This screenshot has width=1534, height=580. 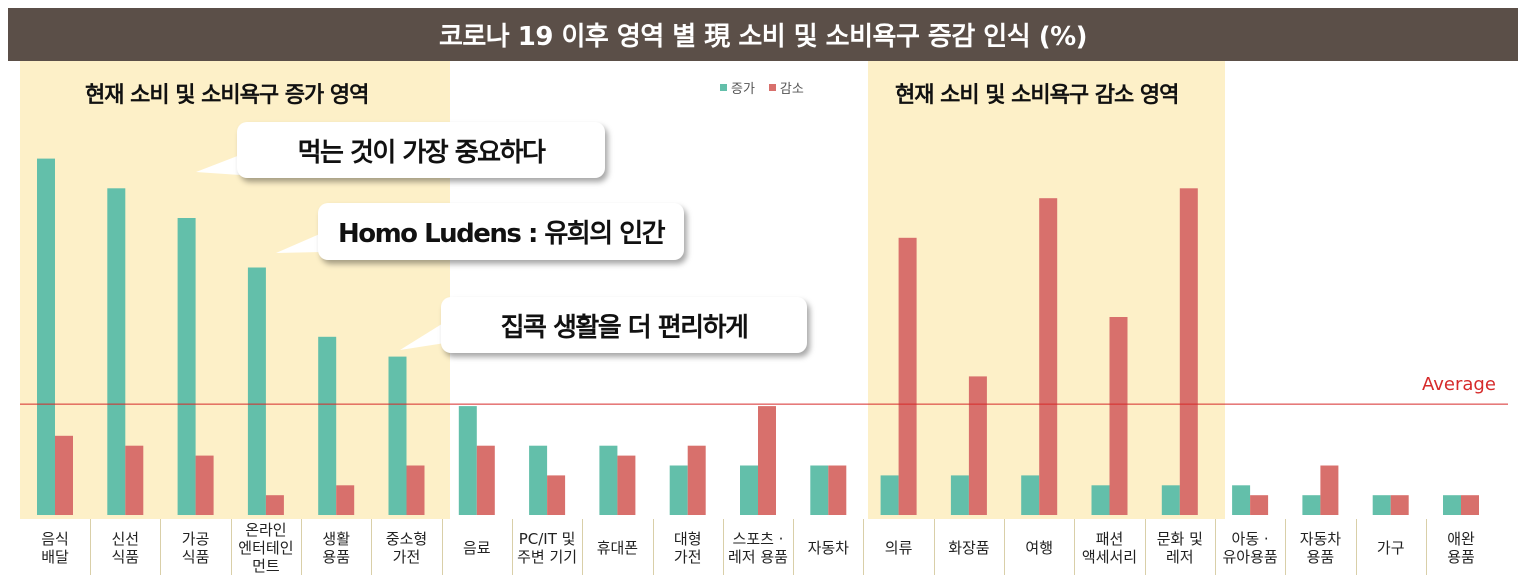 I want to click on category-label: 애완 용품, so click(x=1461, y=548).